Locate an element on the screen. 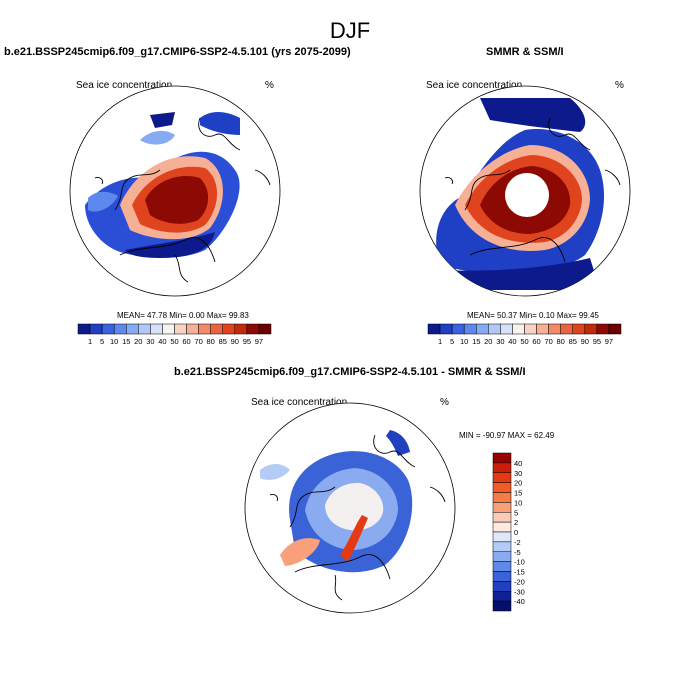 The width and height of the screenshot is (700, 700). panel3-diff-field is located at coordinates (336, 501).